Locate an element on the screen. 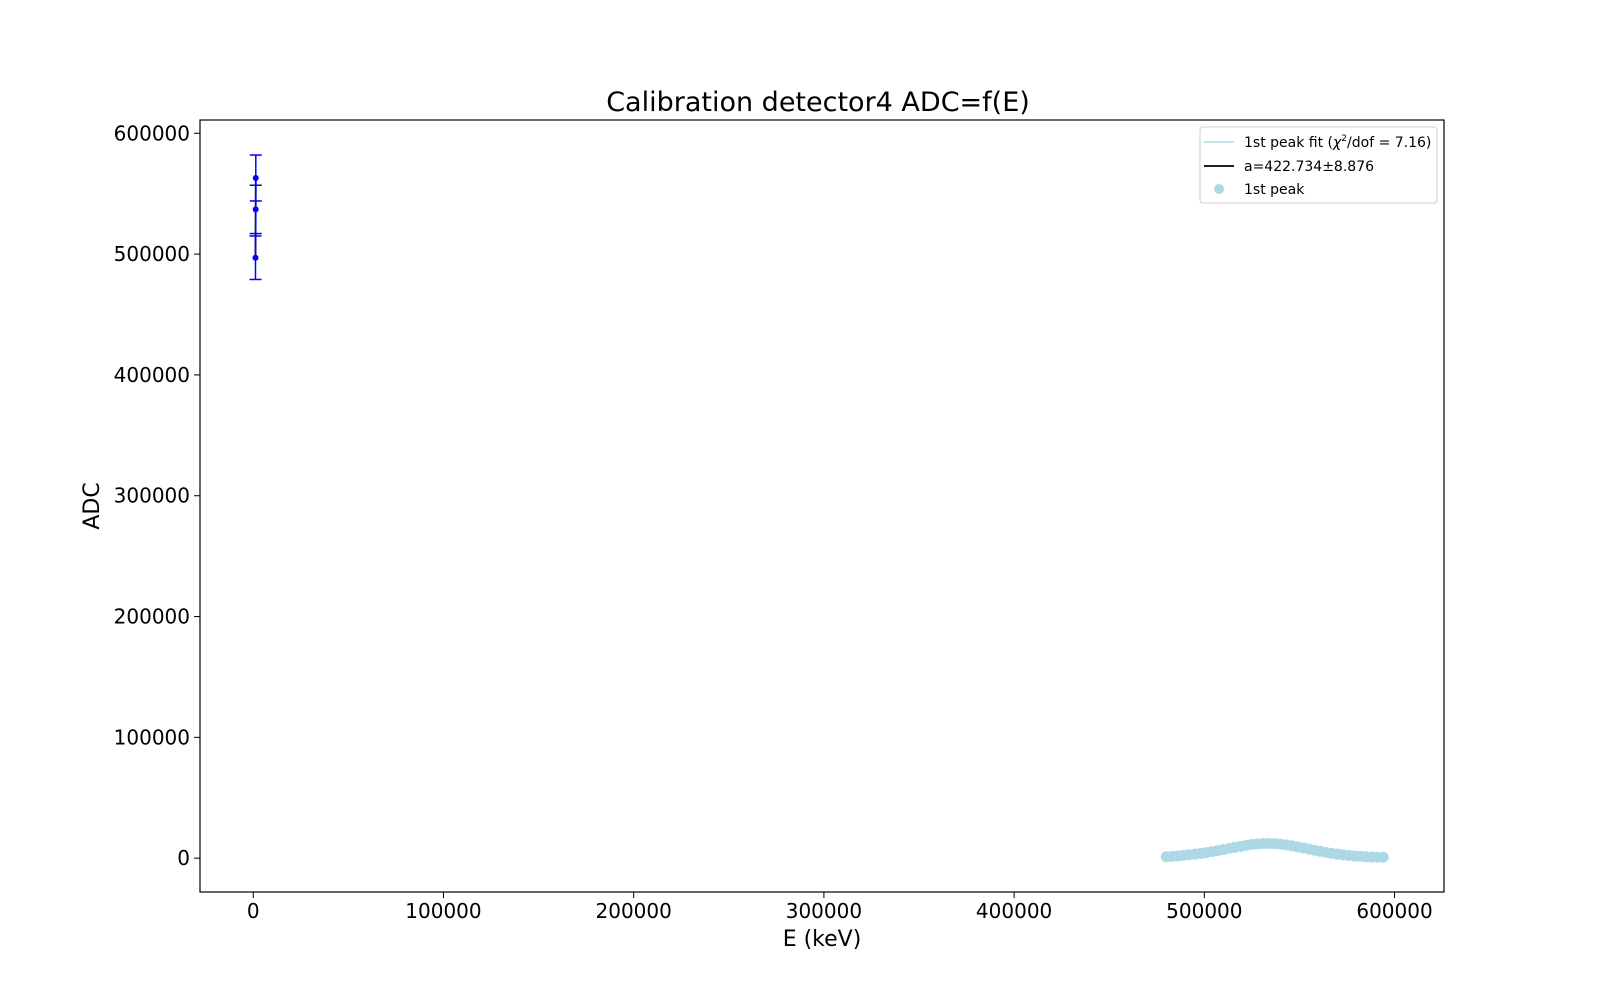 The image size is (1600, 1000). y-axis-label: ADC is located at coordinates (92, 505).